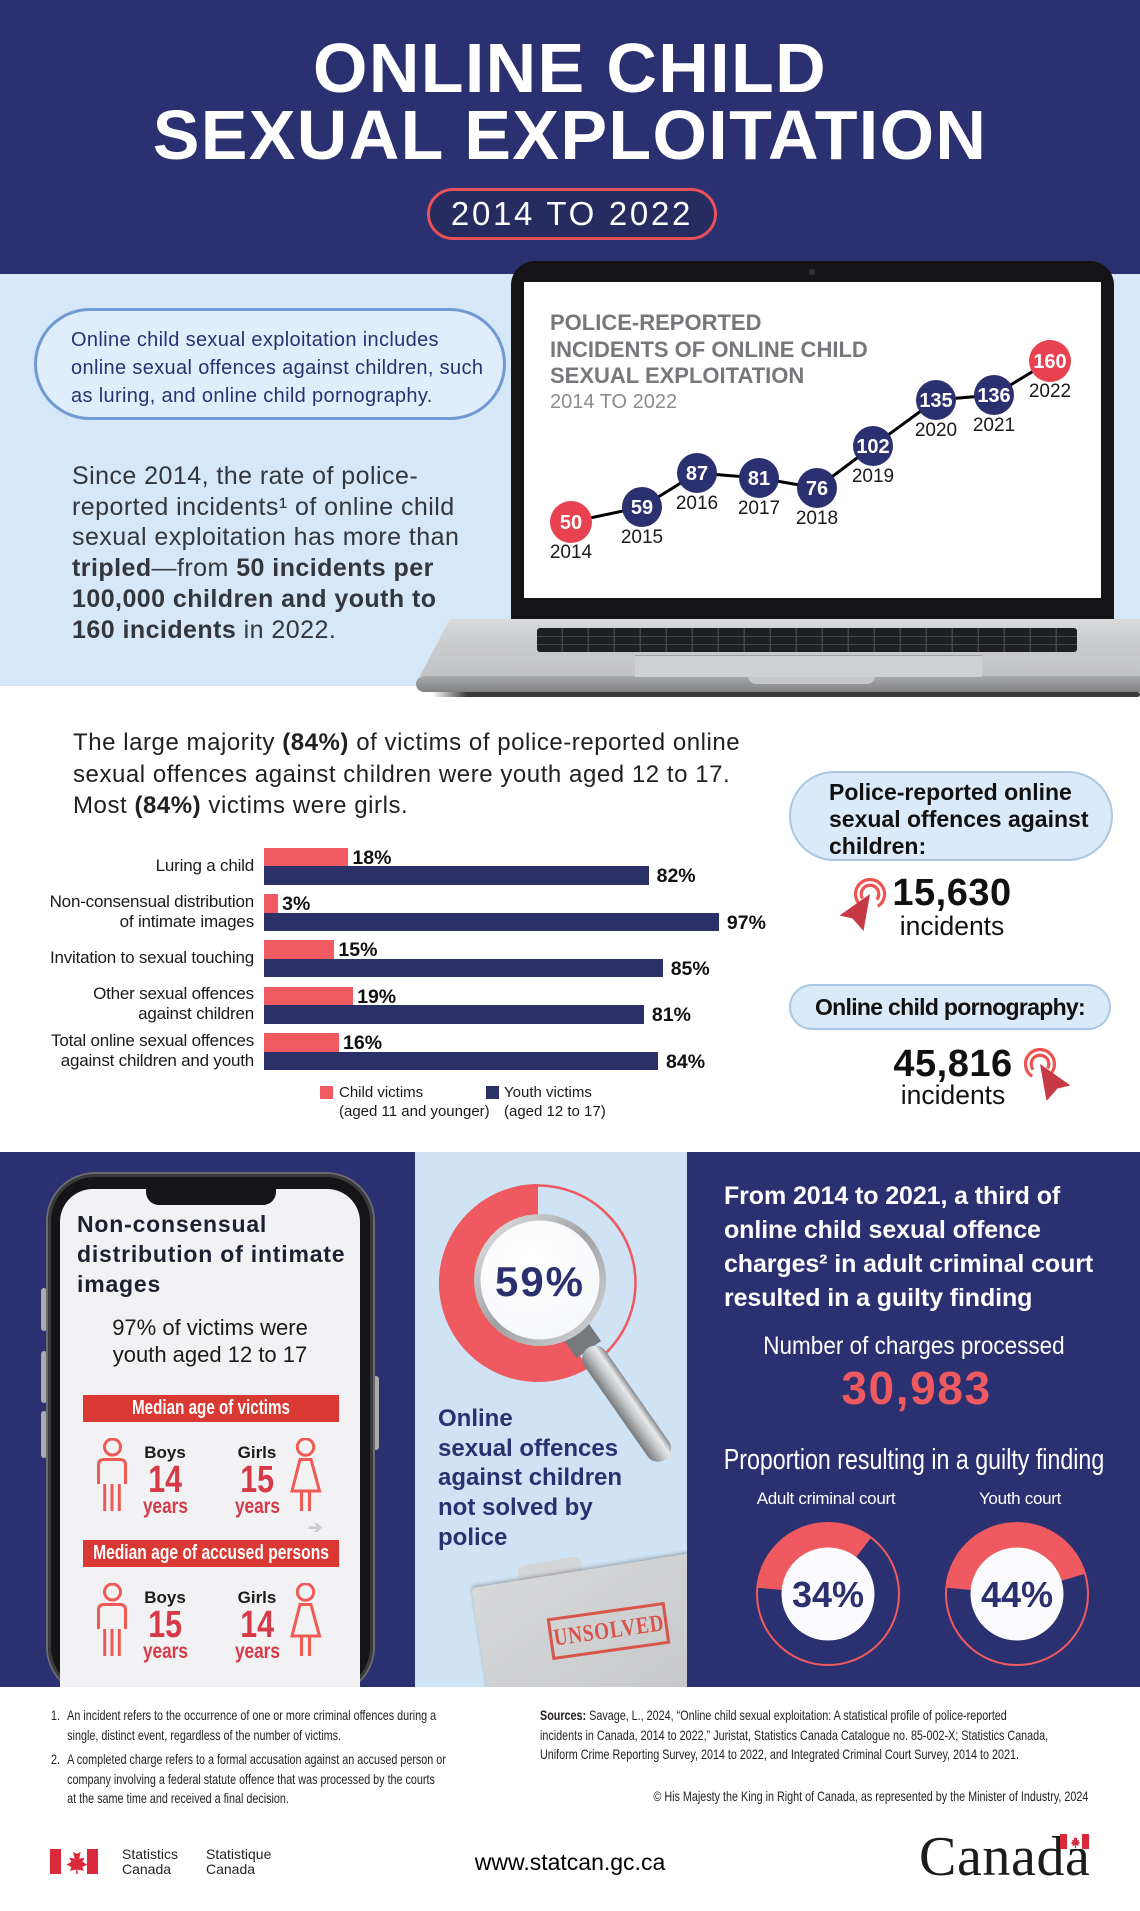 The width and height of the screenshot is (1140, 1911). Describe the element at coordinates (571, 552) in the screenshot. I see `svg-text: 2014` at that location.